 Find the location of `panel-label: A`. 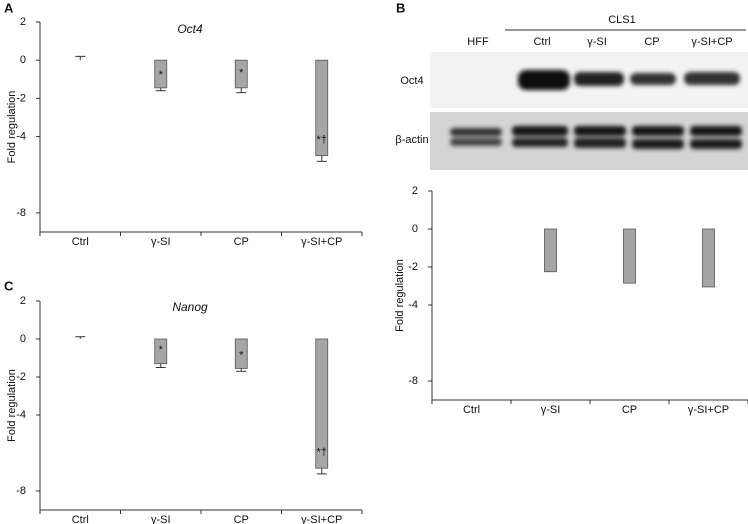

panel-label: A is located at coordinates (9, 7).